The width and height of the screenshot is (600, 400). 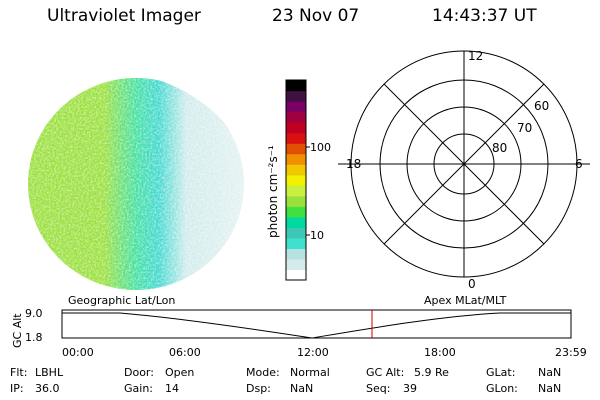 What do you see at coordinates (49, 372) in the screenshot?
I see `filter-value: LBHL` at bounding box center [49, 372].